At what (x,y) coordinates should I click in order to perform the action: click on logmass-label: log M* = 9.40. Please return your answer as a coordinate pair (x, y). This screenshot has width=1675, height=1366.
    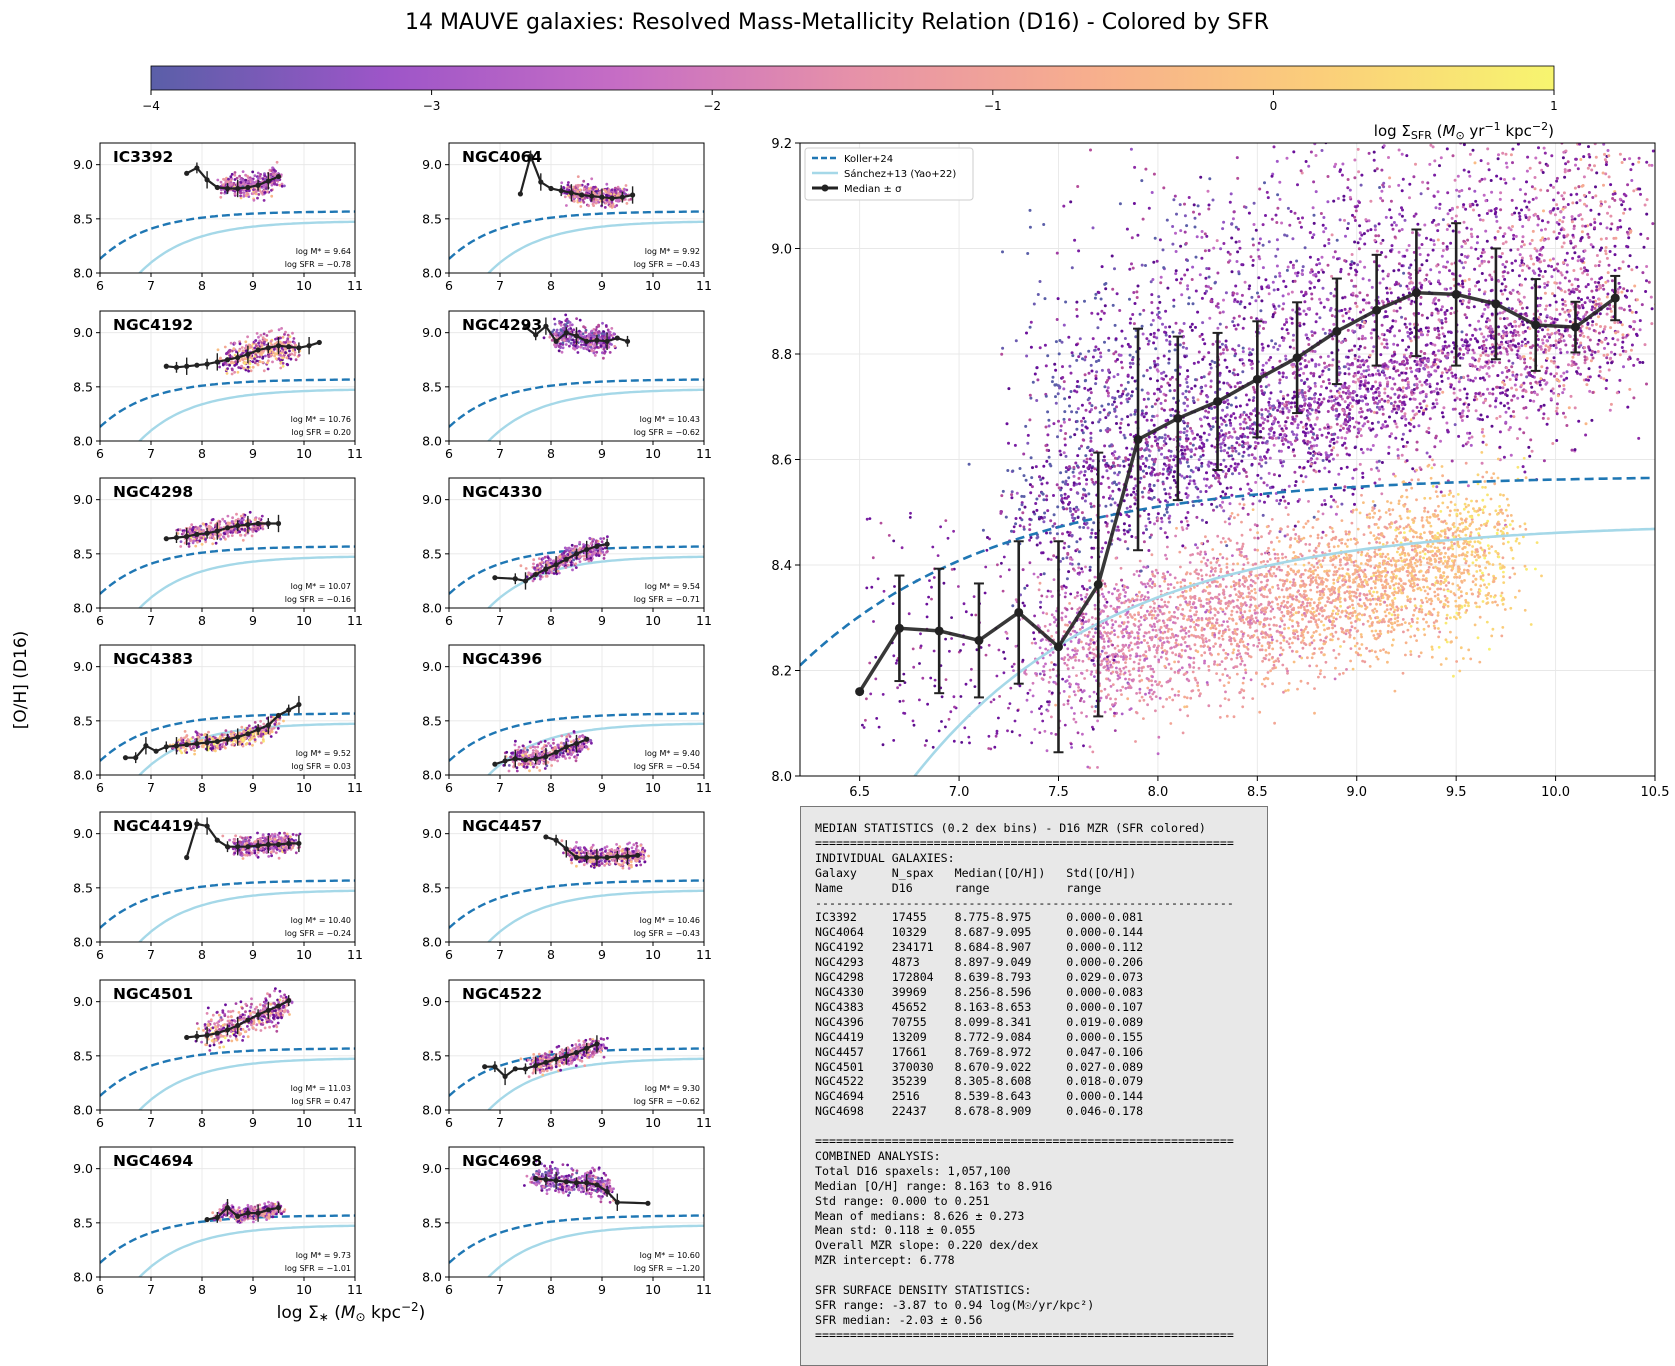
    Looking at the image, I should click on (672, 753).